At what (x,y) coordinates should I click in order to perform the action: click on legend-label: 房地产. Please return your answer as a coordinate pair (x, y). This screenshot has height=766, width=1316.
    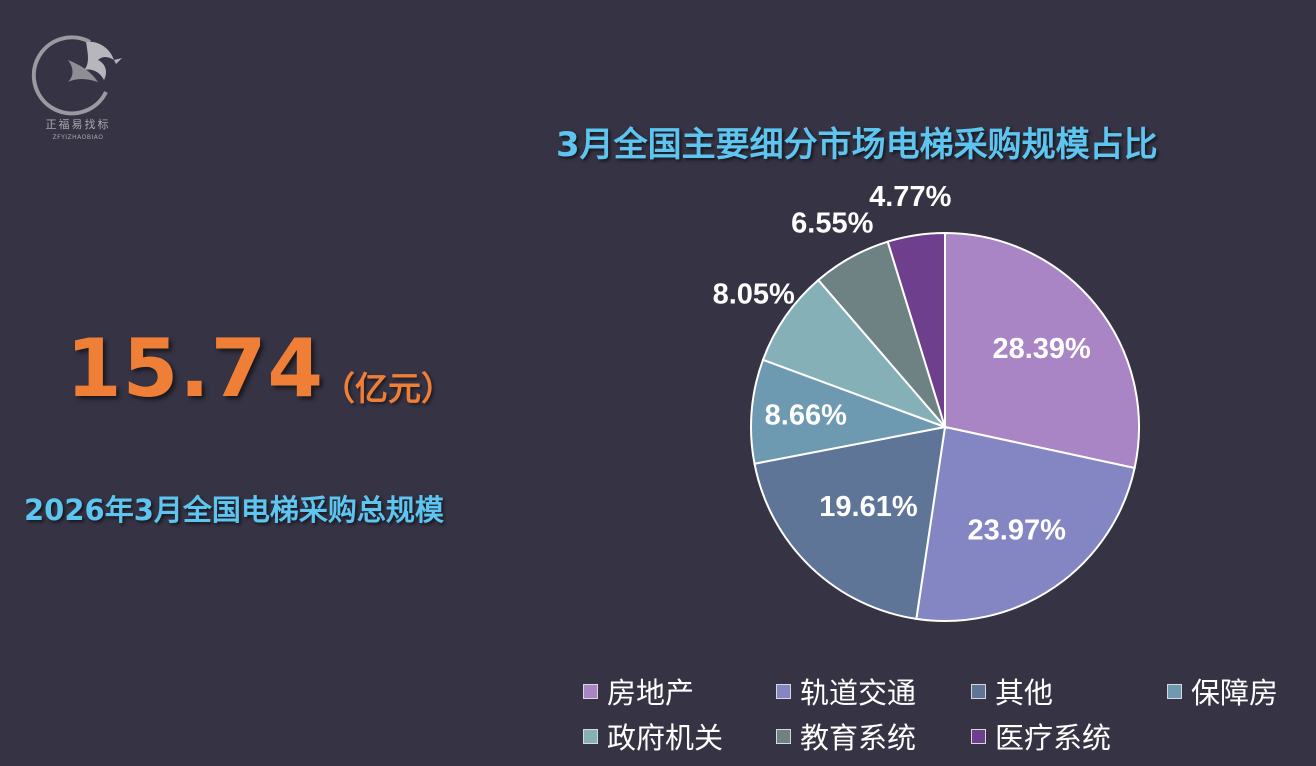
    Looking at the image, I should click on (651, 693).